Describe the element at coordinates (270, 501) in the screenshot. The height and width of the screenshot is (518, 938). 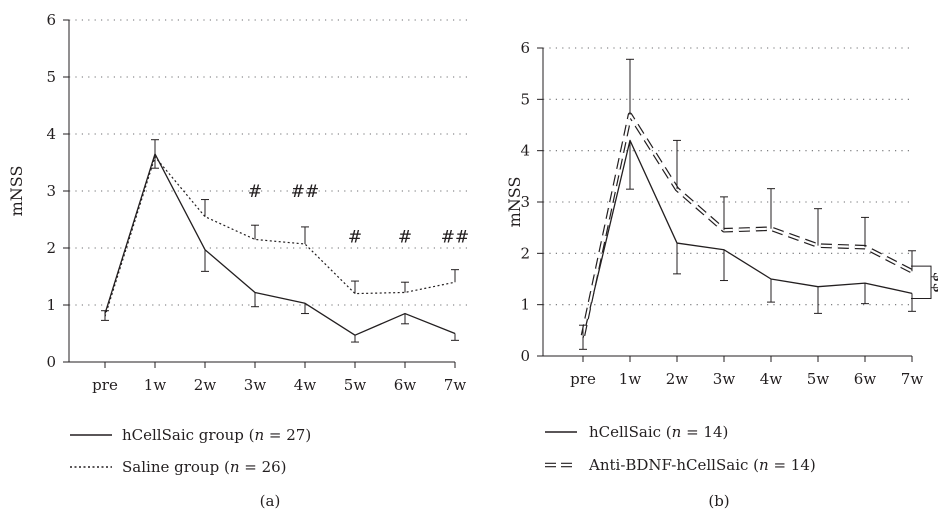
I see `panel-label: (a)` at that location.